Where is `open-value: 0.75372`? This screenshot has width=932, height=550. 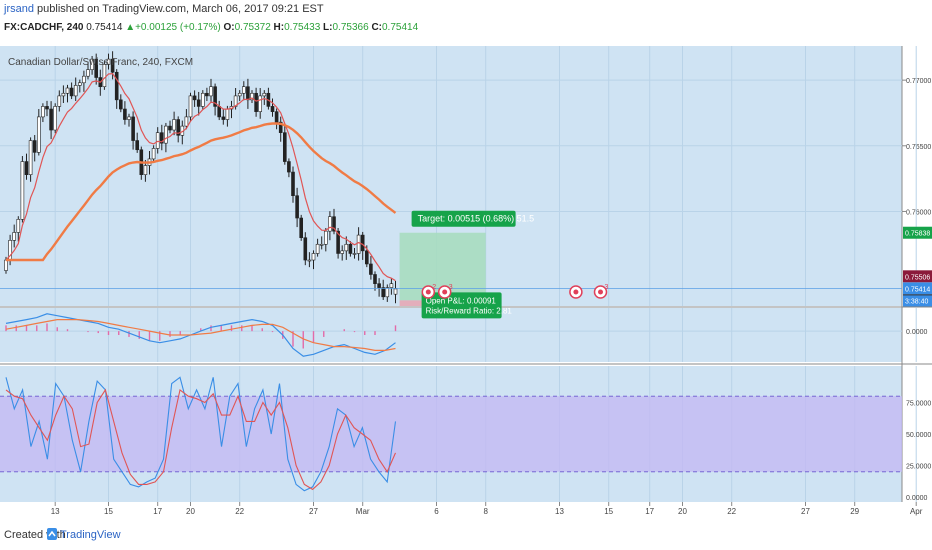
open-value: 0.75372 is located at coordinates (252, 27).